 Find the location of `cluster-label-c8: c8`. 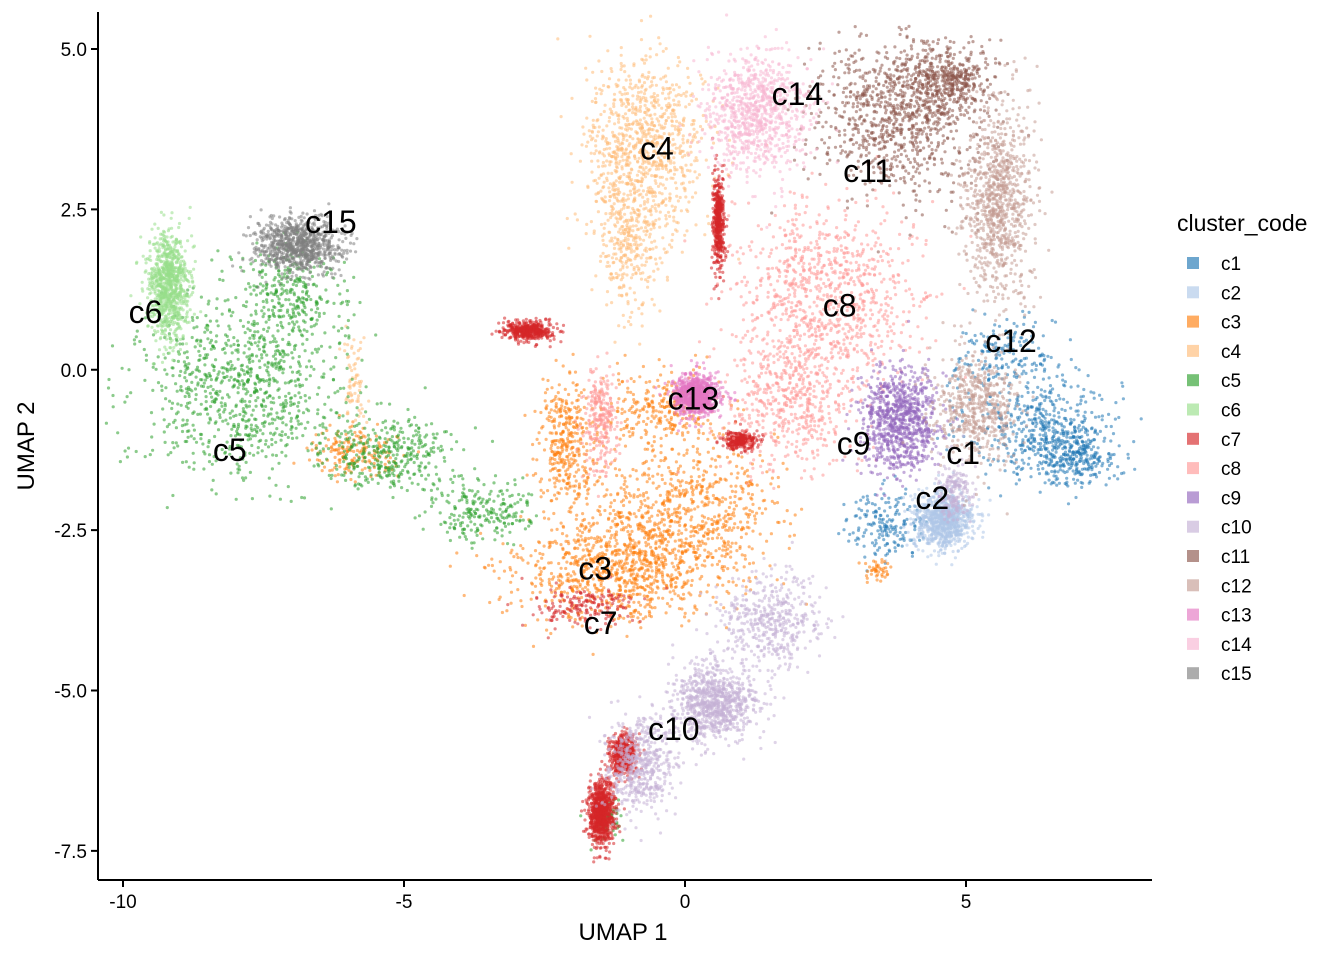

cluster-label-c8: c8 is located at coordinates (840, 306).